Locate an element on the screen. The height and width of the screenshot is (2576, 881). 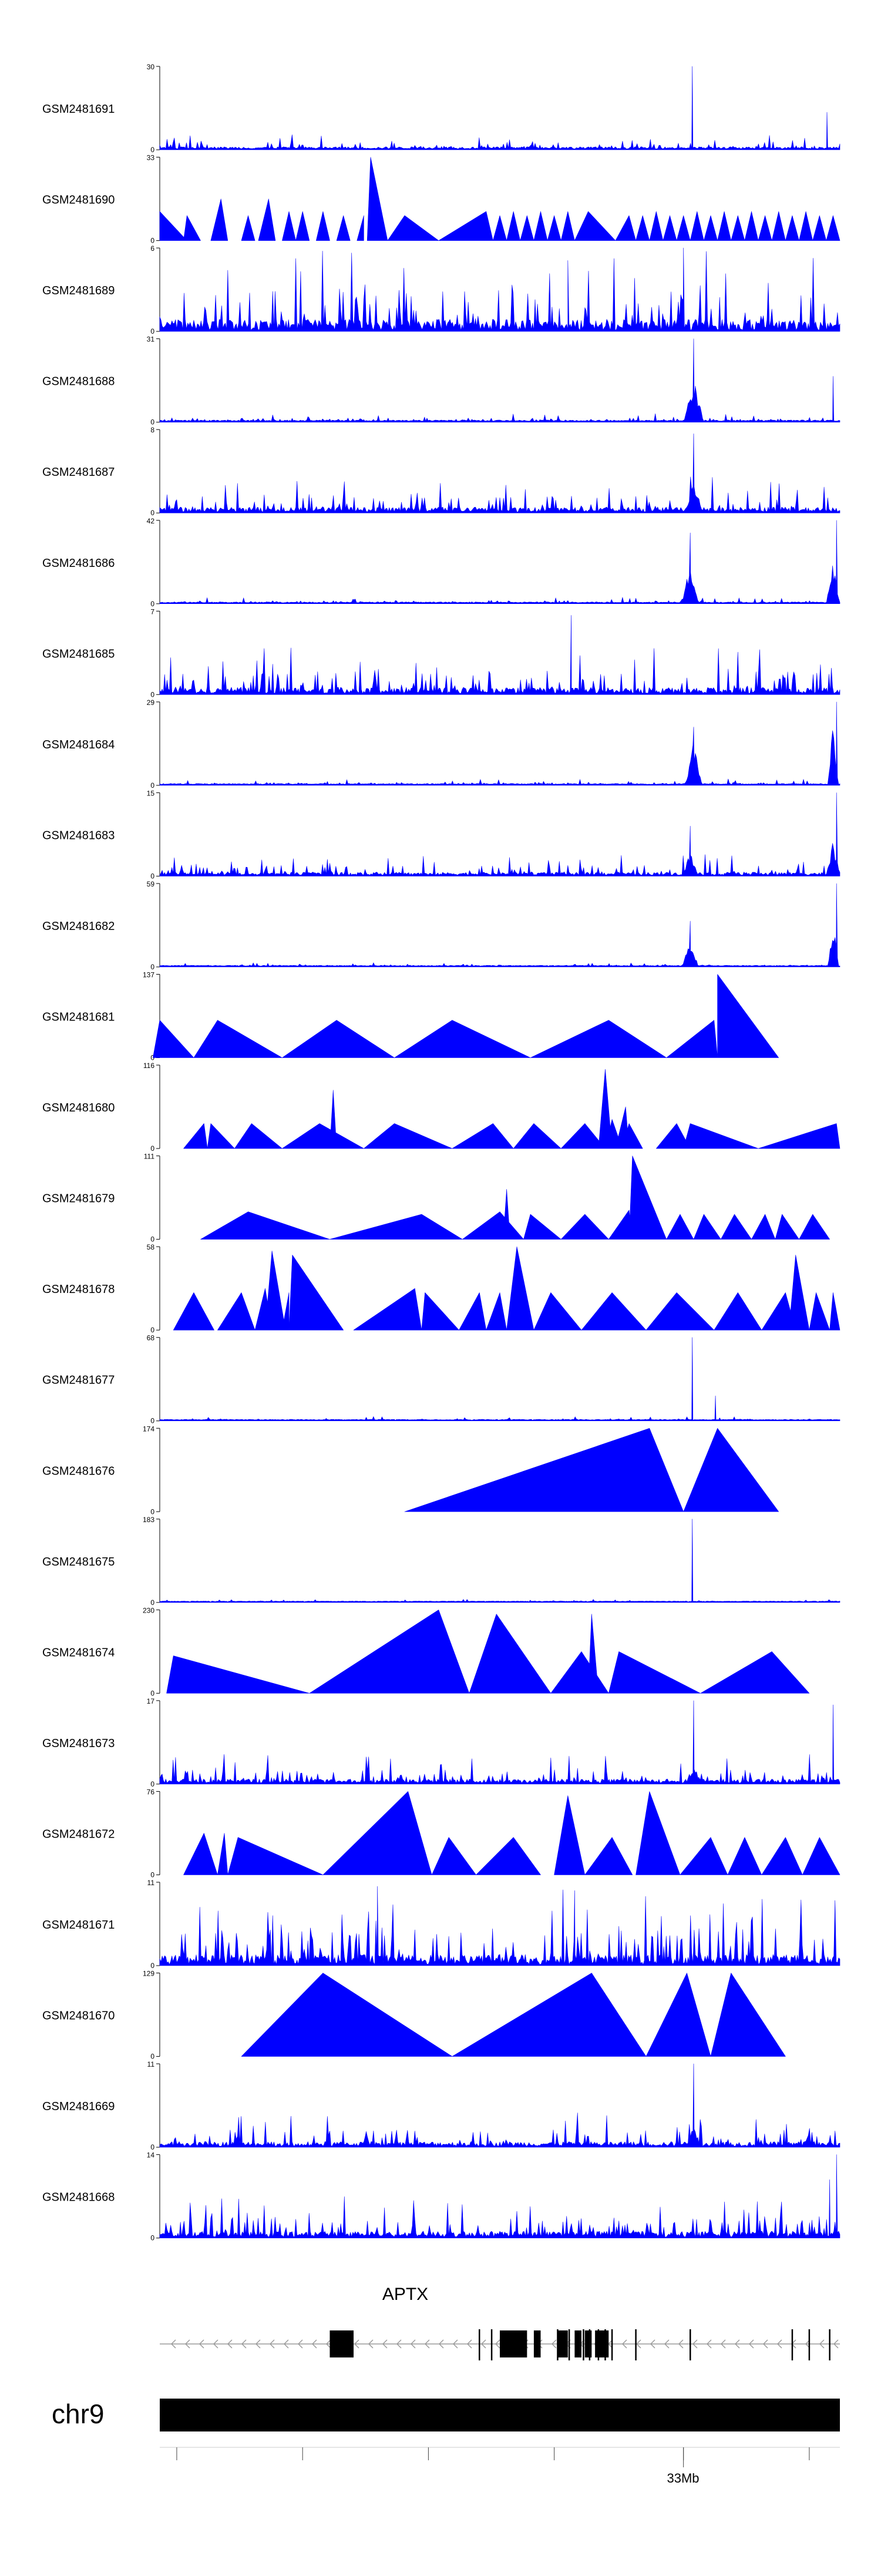
signal-track: GSM2481671 11 0 is located at coordinates (441, 1925).